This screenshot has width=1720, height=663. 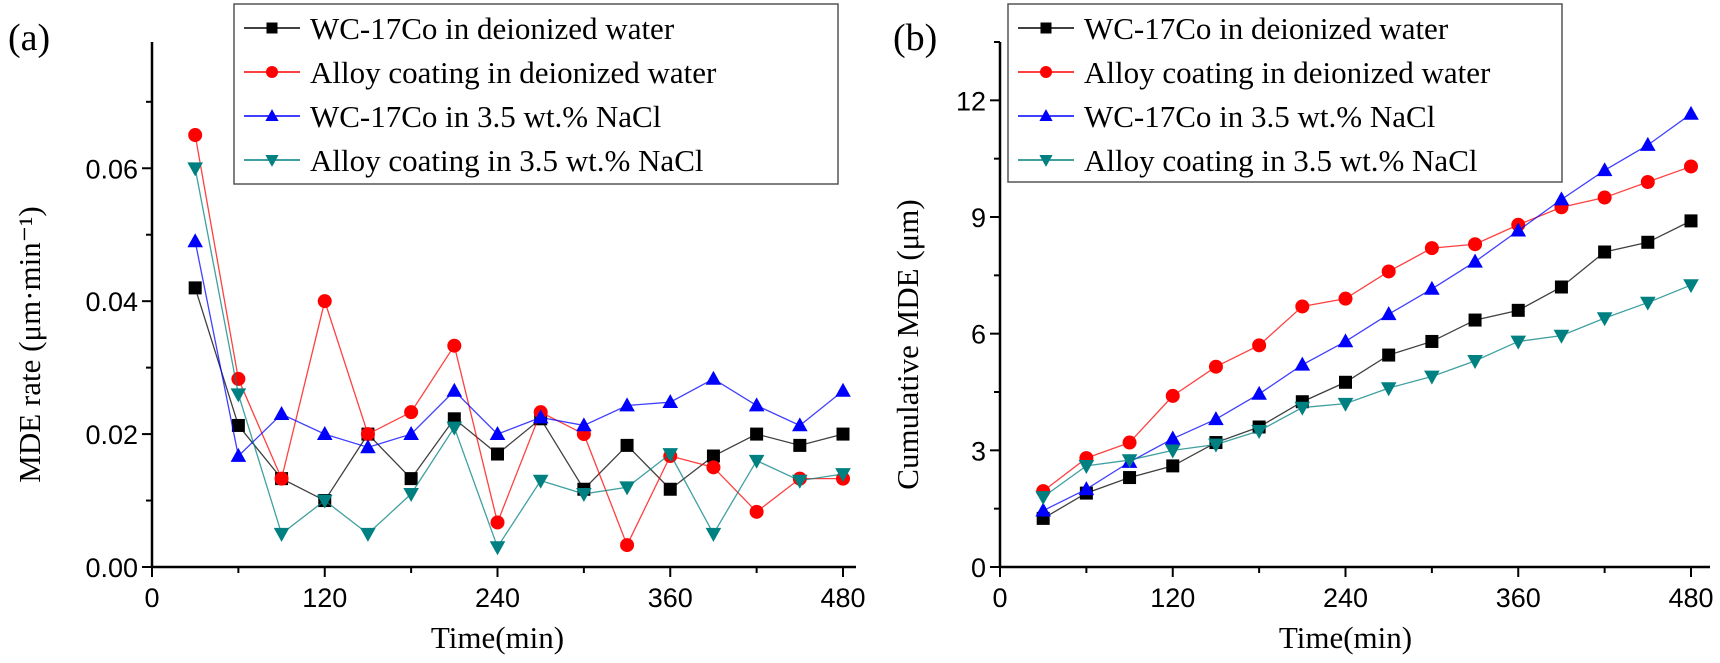 What do you see at coordinates (907, 344) in the screenshot?
I see `y-axis-title: Cumulative MDE (μm)` at bounding box center [907, 344].